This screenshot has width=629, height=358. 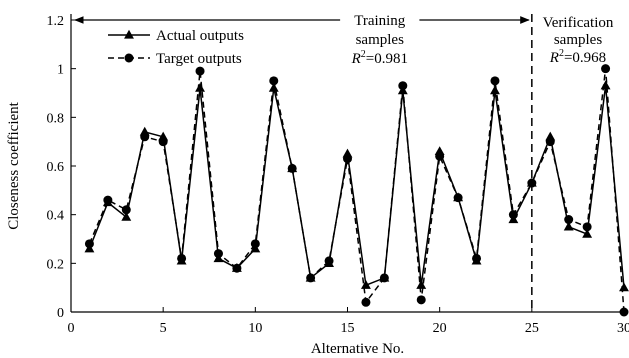 I want to click on verification-label-line1: Verification, so click(x=578, y=23).